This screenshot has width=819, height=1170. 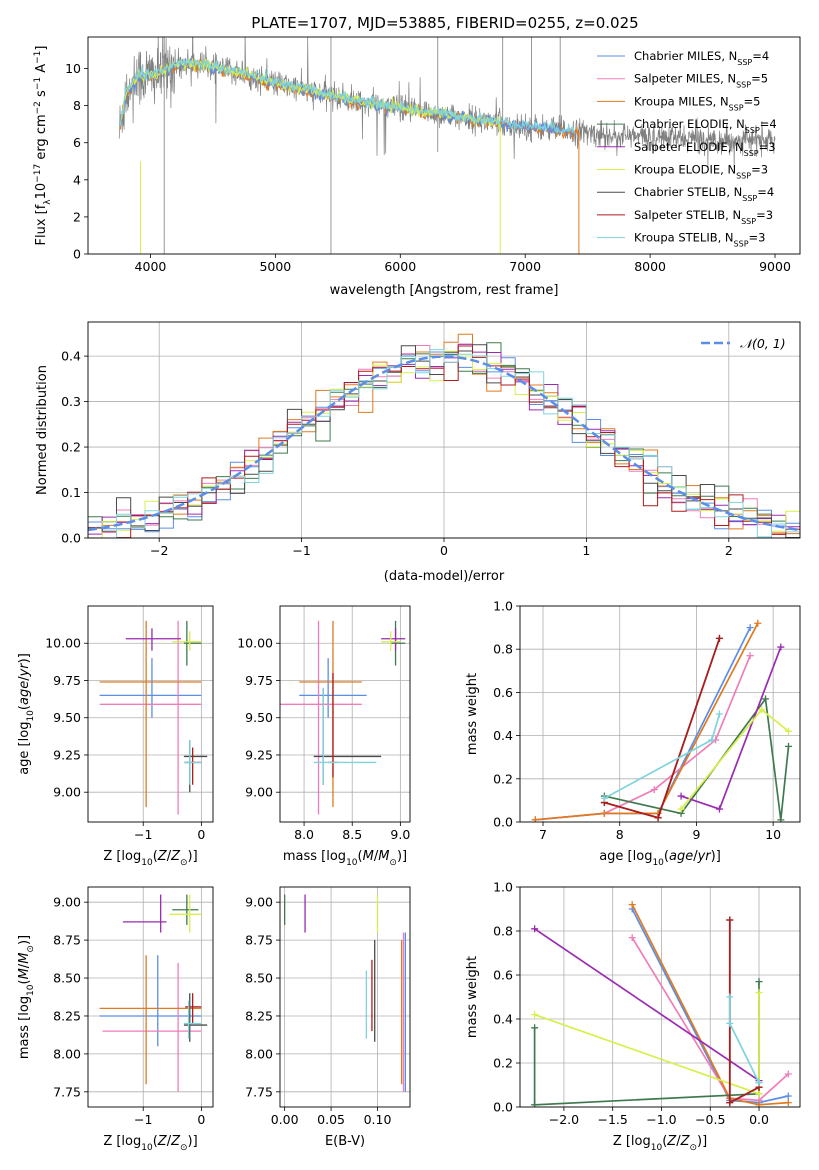 What do you see at coordinates (620, 834) in the screenshot?
I see `x-tick-label: 8` at bounding box center [620, 834].